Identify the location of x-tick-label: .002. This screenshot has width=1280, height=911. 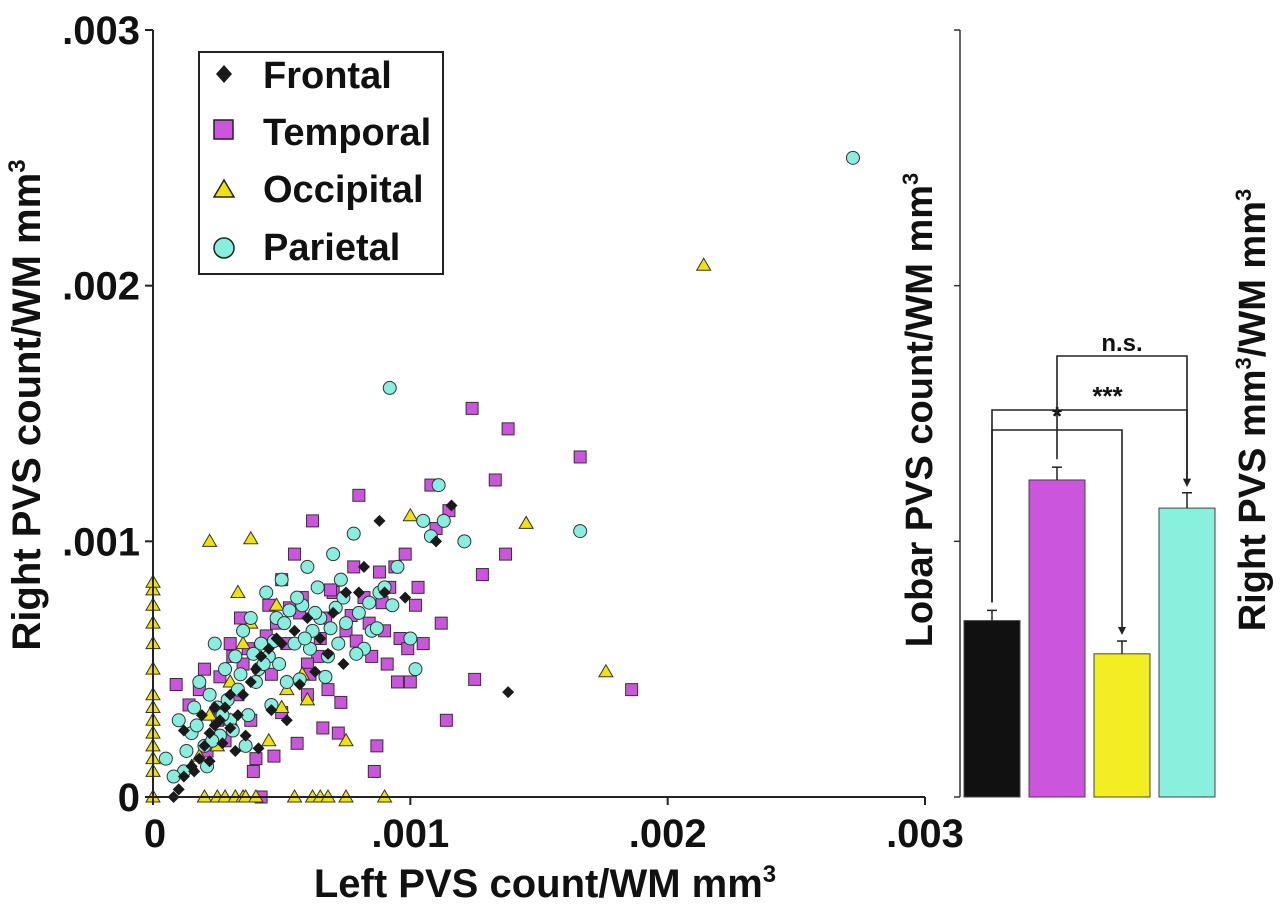
(668, 834).